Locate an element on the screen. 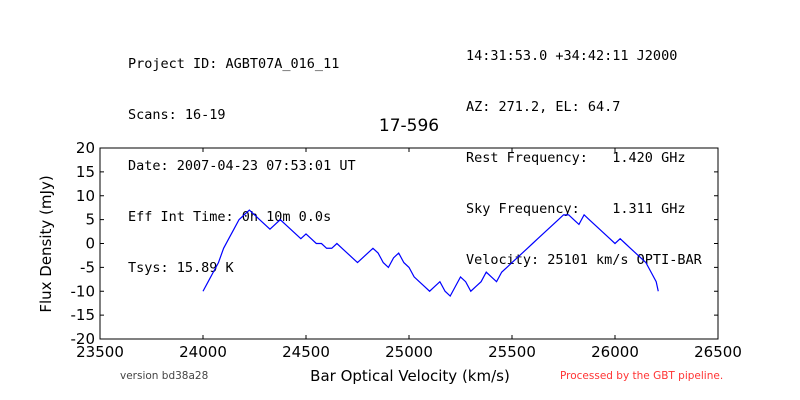 The image size is (800, 400). coordinates-text: 14:31:53.0 +34:42:11 J2000 is located at coordinates (572, 56).